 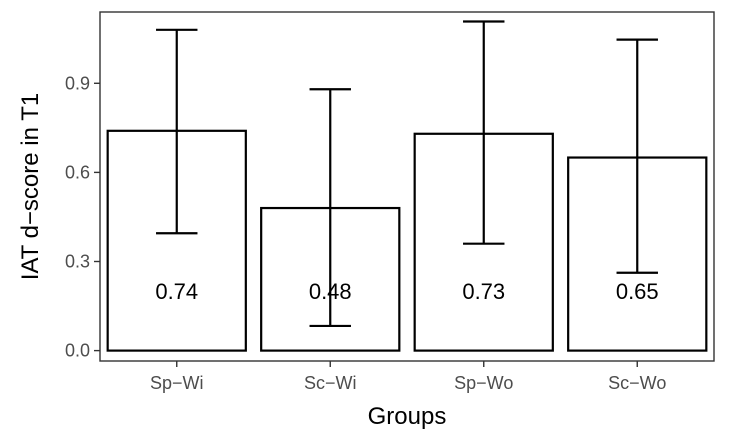 What do you see at coordinates (77, 261) in the screenshot?
I see `y-tick-label: 0.3` at bounding box center [77, 261].